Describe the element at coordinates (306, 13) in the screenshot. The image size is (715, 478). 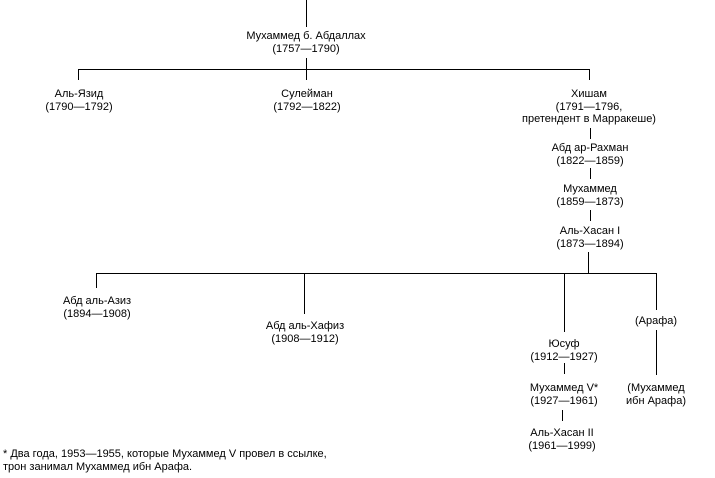
I see `line-ancestor-to-root` at that location.